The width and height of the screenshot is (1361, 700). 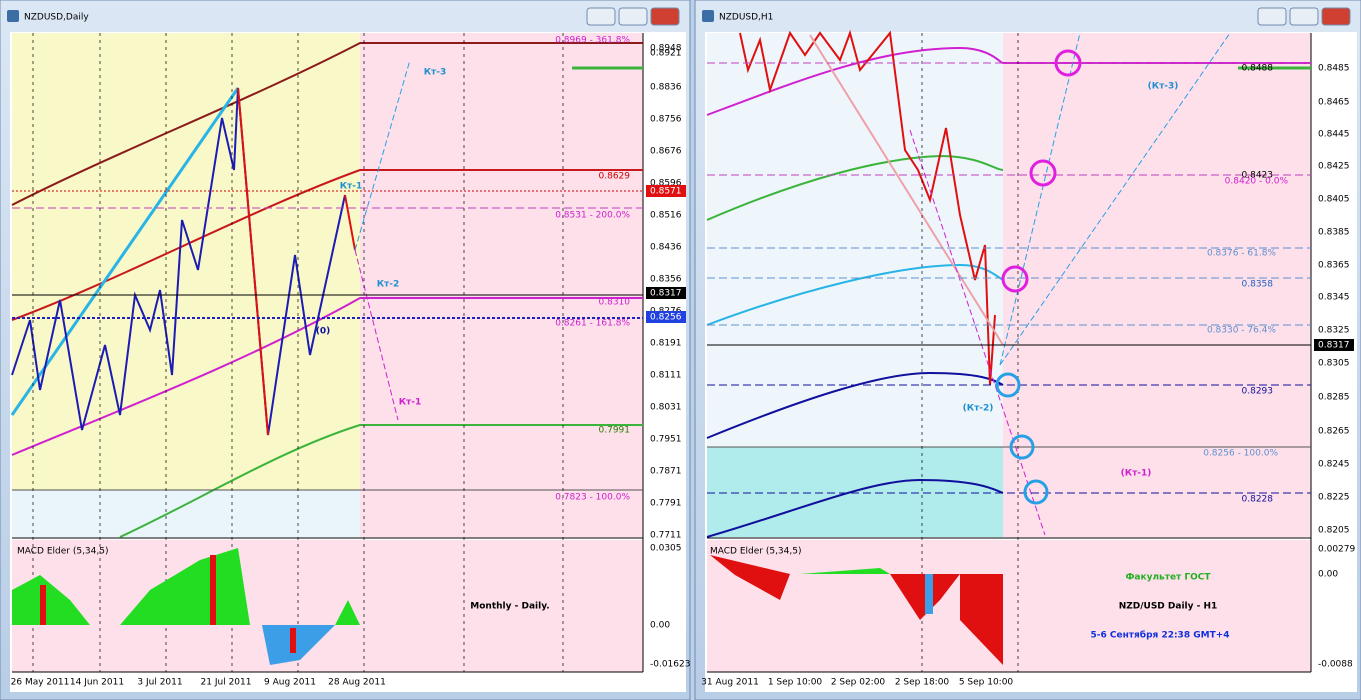 What do you see at coordinates (666, 549) in the screenshot?
I see `indicator-tick: 0.0305` at bounding box center [666, 549].